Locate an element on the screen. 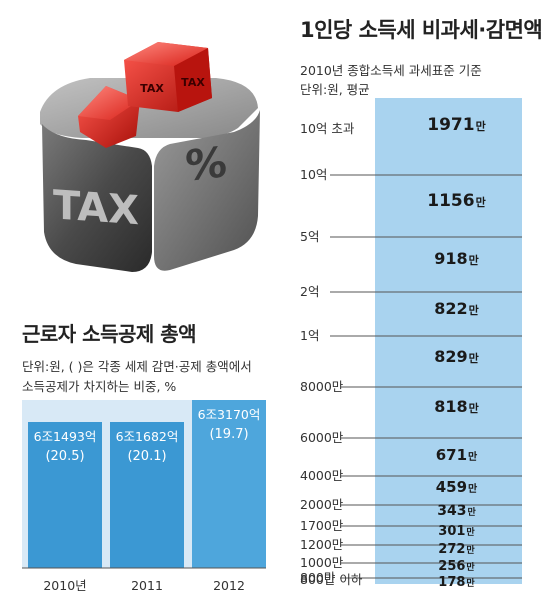 The width and height of the screenshot is (550, 610). bracket-value-label: 1156만 is located at coordinates (456, 201).